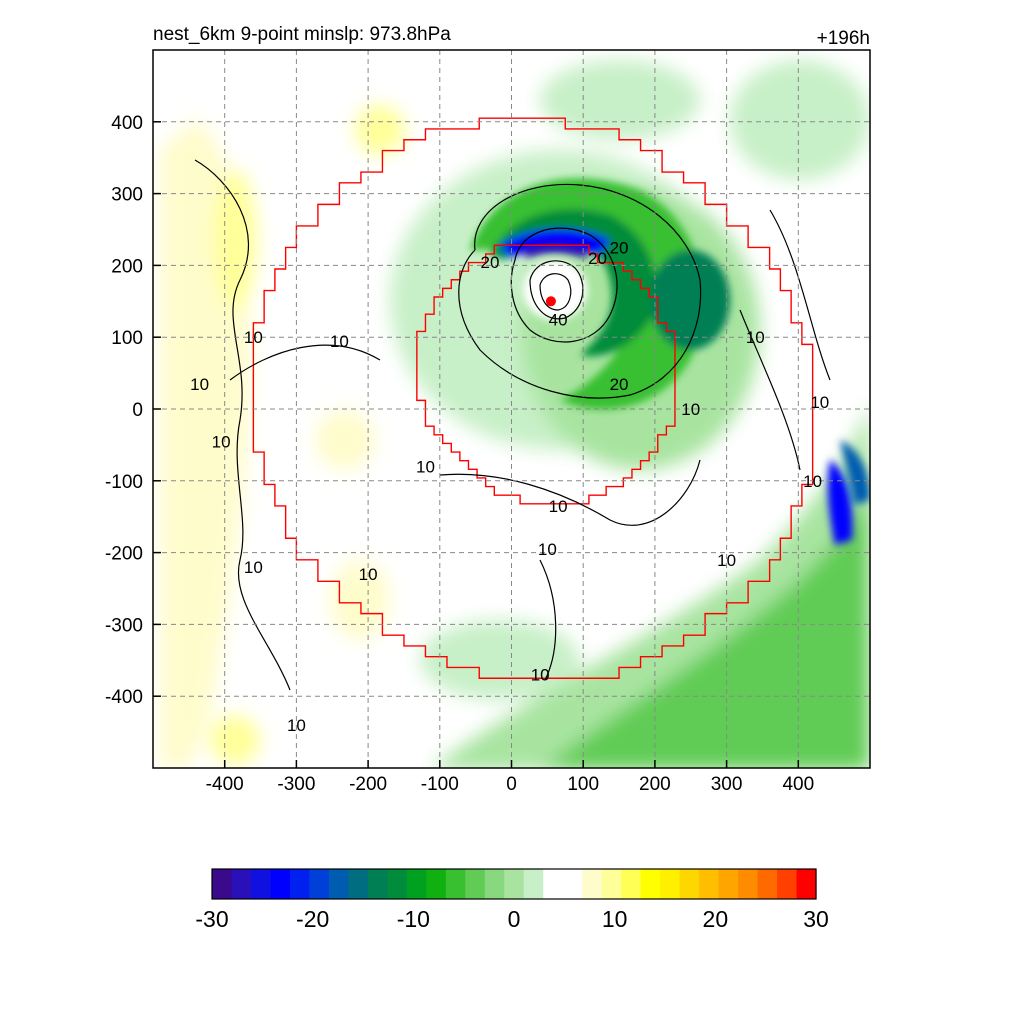  What do you see at coordinates (127, 338) in the screenshot?
I see `y-tick-label: 100` at bounding box center [127, 338].